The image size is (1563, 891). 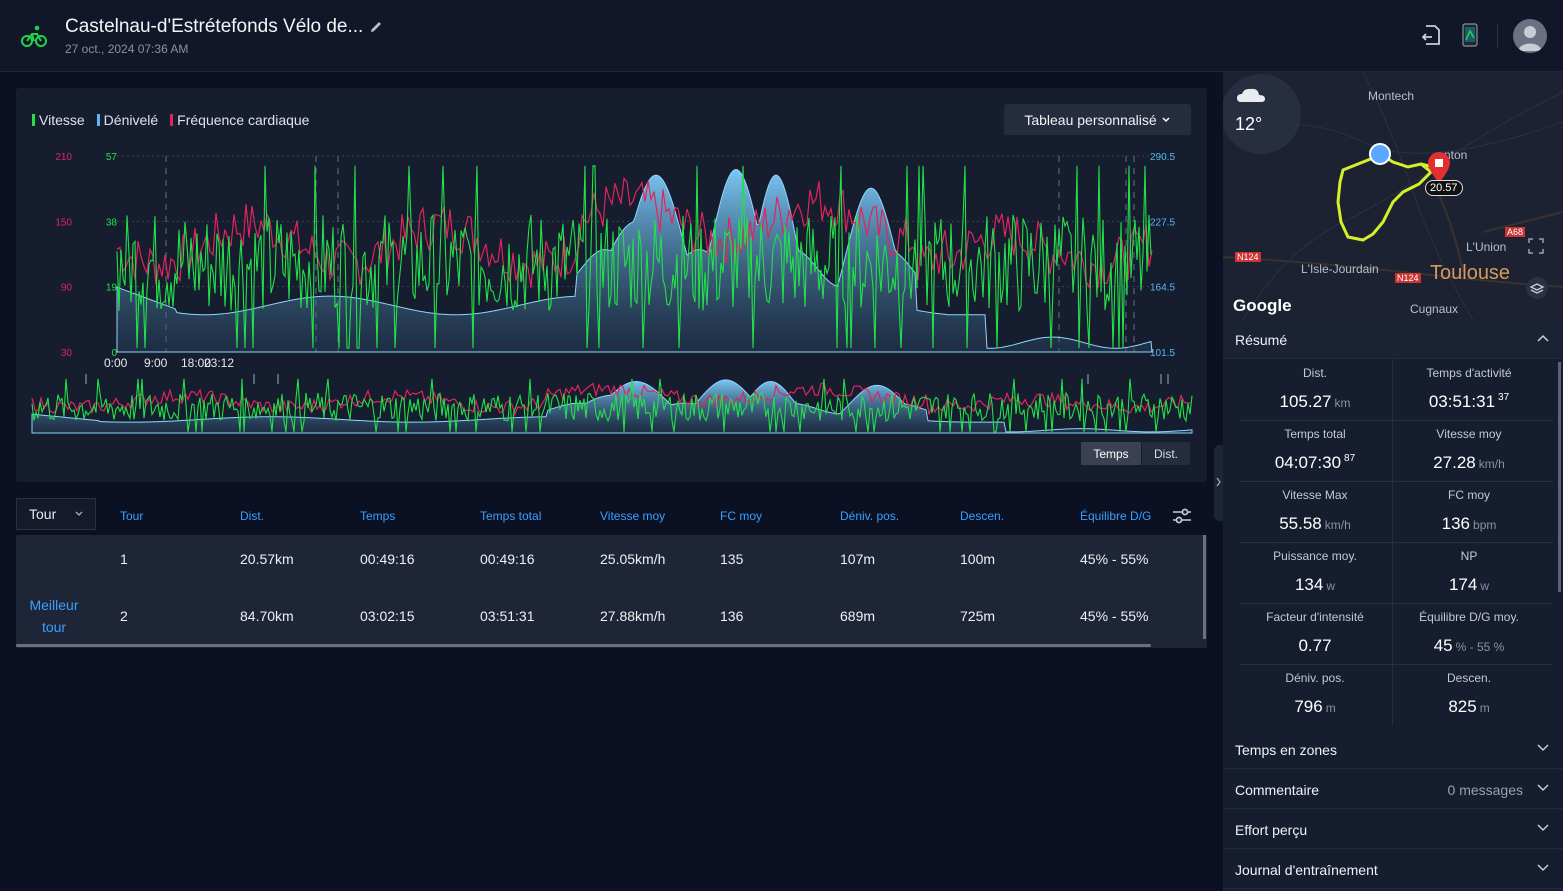 What do you see at coordinates (633, 516) in the screenshot?
I see `col-header-avg-speed: Vitesse moy` at bounding box center [633, 516].